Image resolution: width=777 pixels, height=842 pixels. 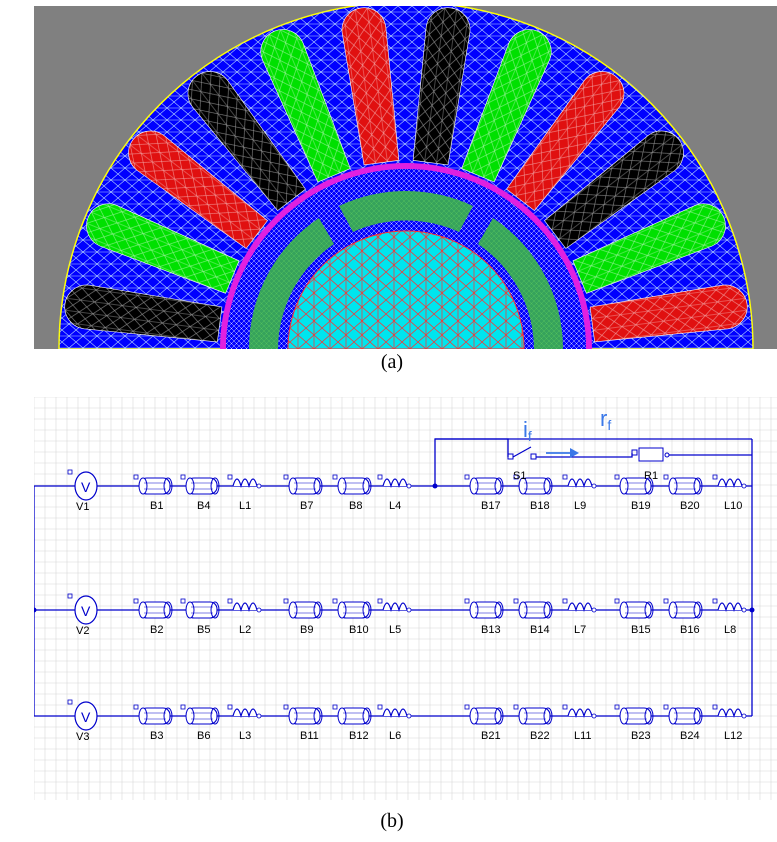 I want to click on component-label: B10, so click(x=359, y=630).